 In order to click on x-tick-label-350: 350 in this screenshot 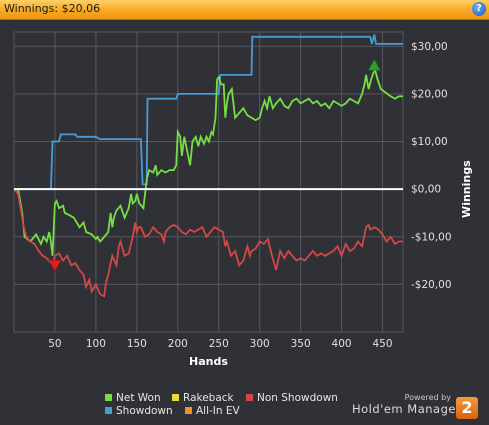, I will do `click(301, 344)`.